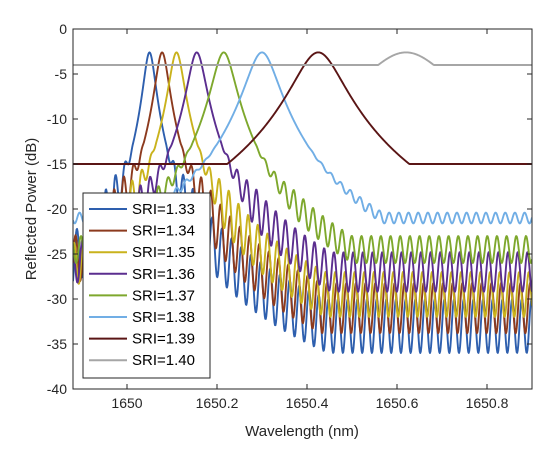 This screenshot has width=550, height=449. What do you see at coordinates (163, 231) in the screenshot?
I see `legend-label: SRI=1.34` at bounding box center [163, 231].